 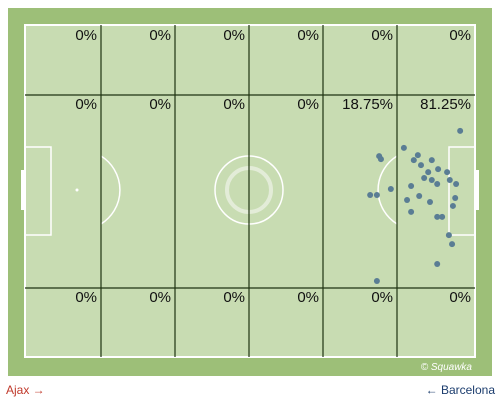 What do you see at coordinates (460, 390) in the screenshot?
I see `away-team: ← Barcelona` at bounding box center [460, 390].